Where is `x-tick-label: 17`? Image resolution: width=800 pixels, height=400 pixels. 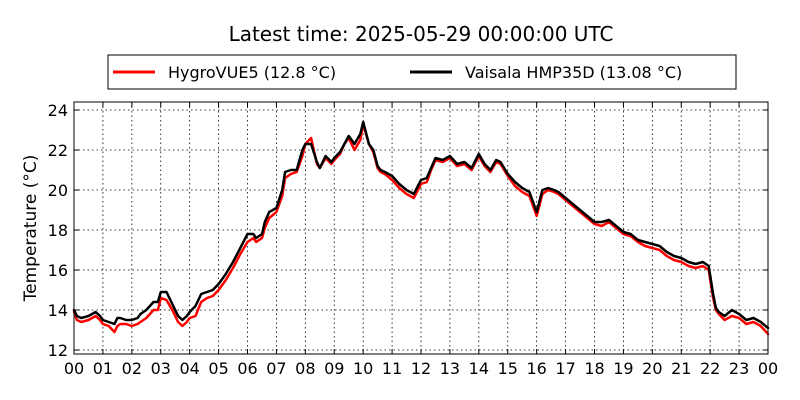
x-tick-label: 17 is located at coordinates (565, 368).